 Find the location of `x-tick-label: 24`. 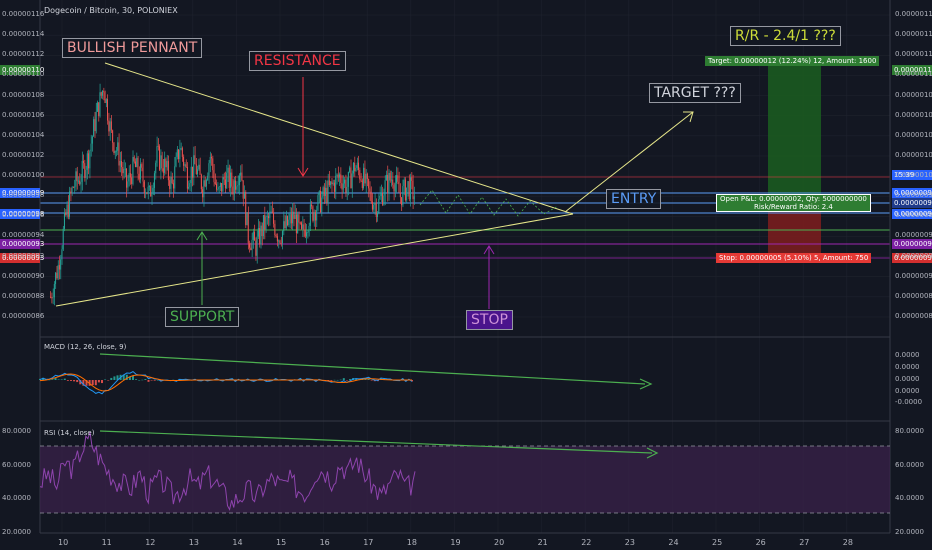

x-tick-label: 24 is located at coordinates (673, 542).